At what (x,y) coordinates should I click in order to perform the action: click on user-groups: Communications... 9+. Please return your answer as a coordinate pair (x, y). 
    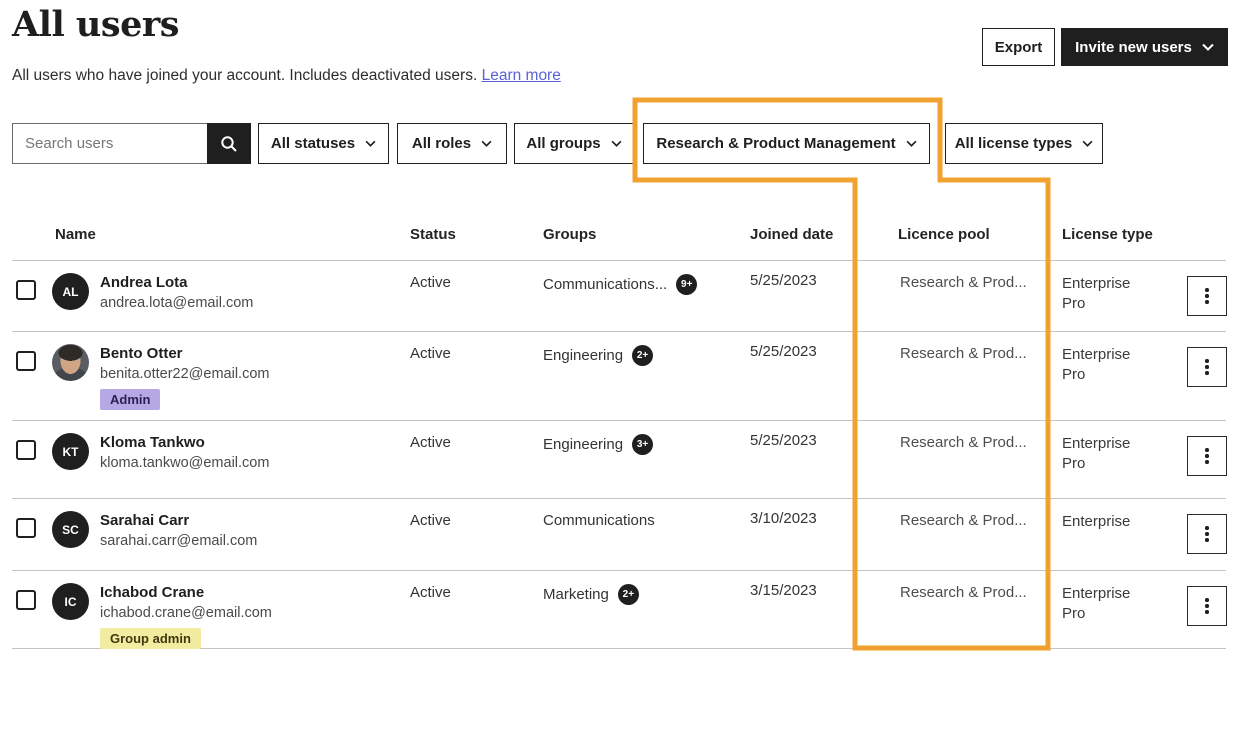
    Looking at the image, I should click on (620, 284).